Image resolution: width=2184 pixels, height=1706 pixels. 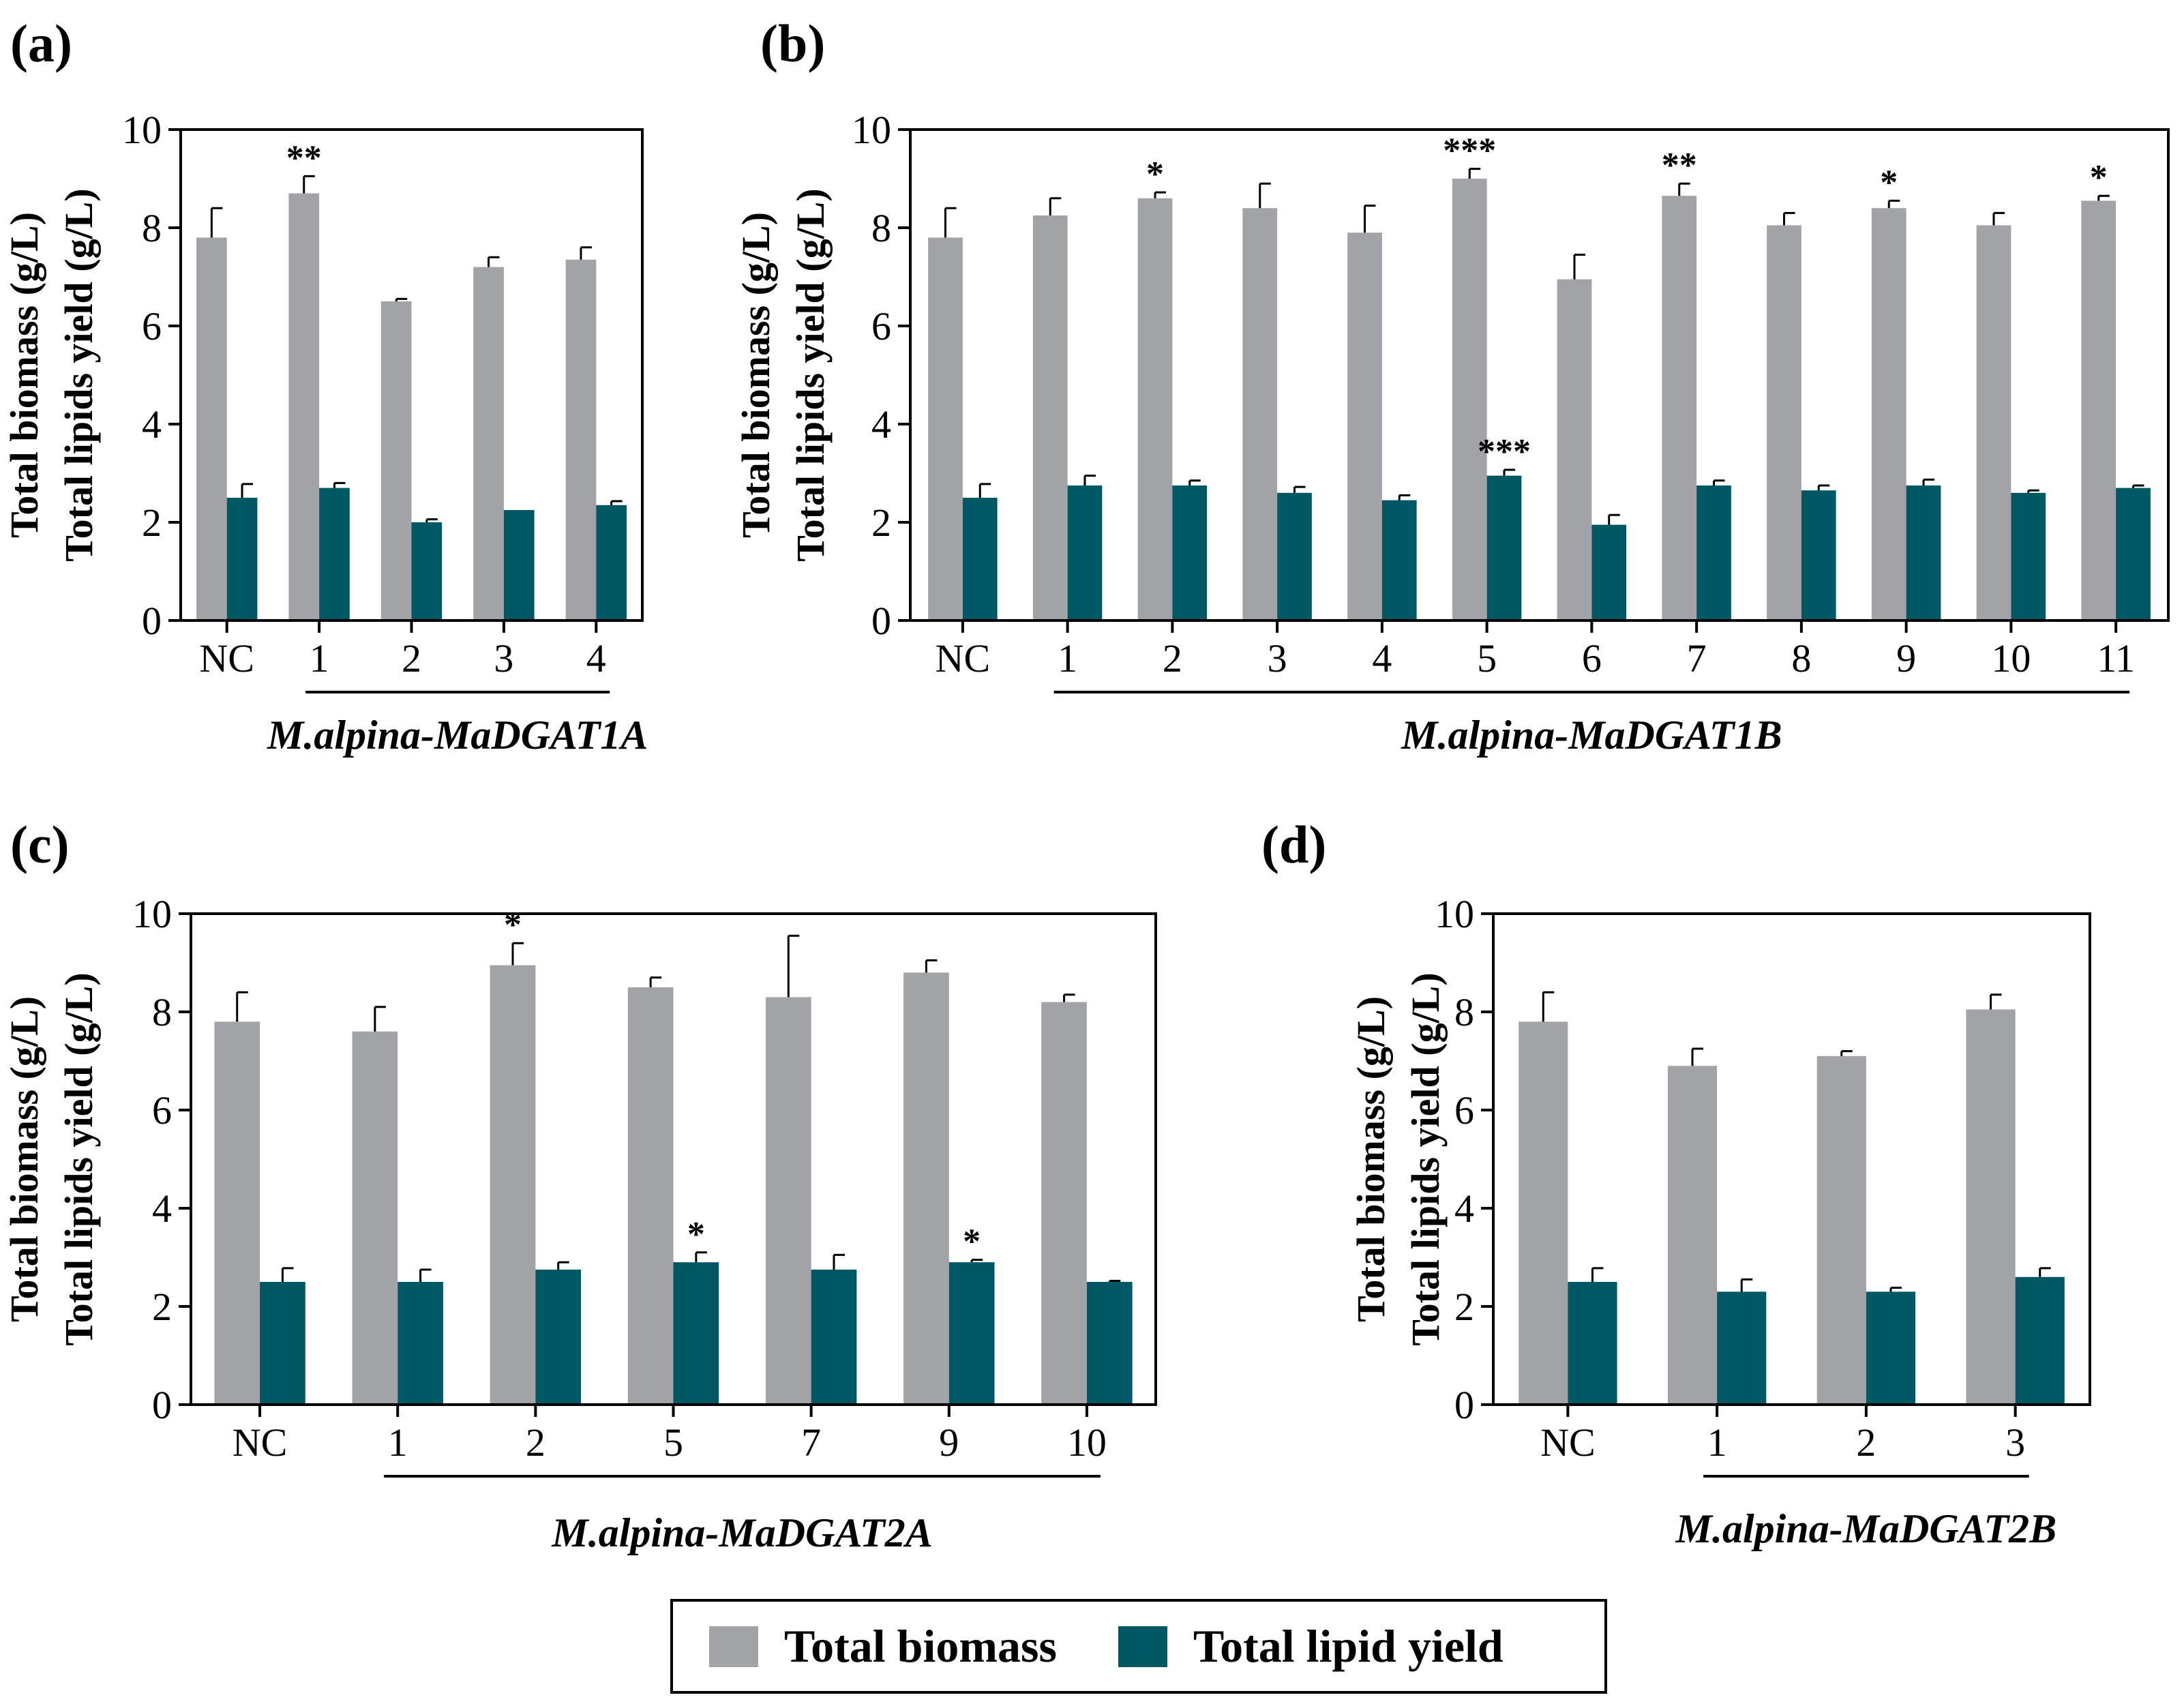 I want to click on group-label: M.alpina-MaDGAT1B, so click(x=1591, y=736).